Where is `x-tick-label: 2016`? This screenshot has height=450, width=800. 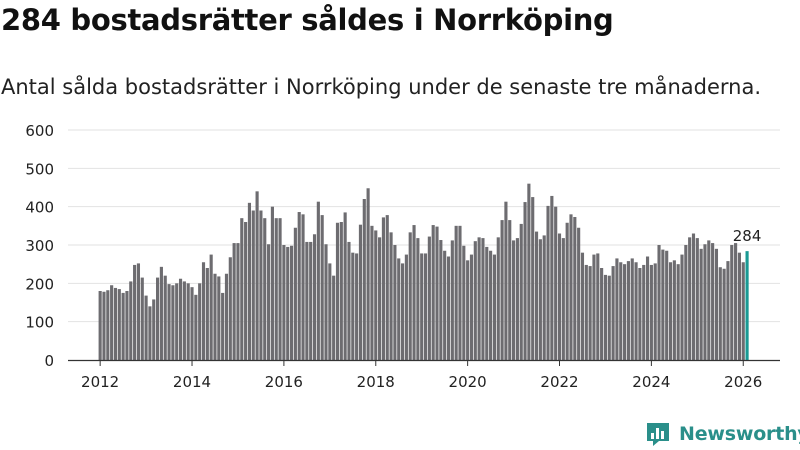 x-tick-label: 2016 is located at coordinates (284, 382).